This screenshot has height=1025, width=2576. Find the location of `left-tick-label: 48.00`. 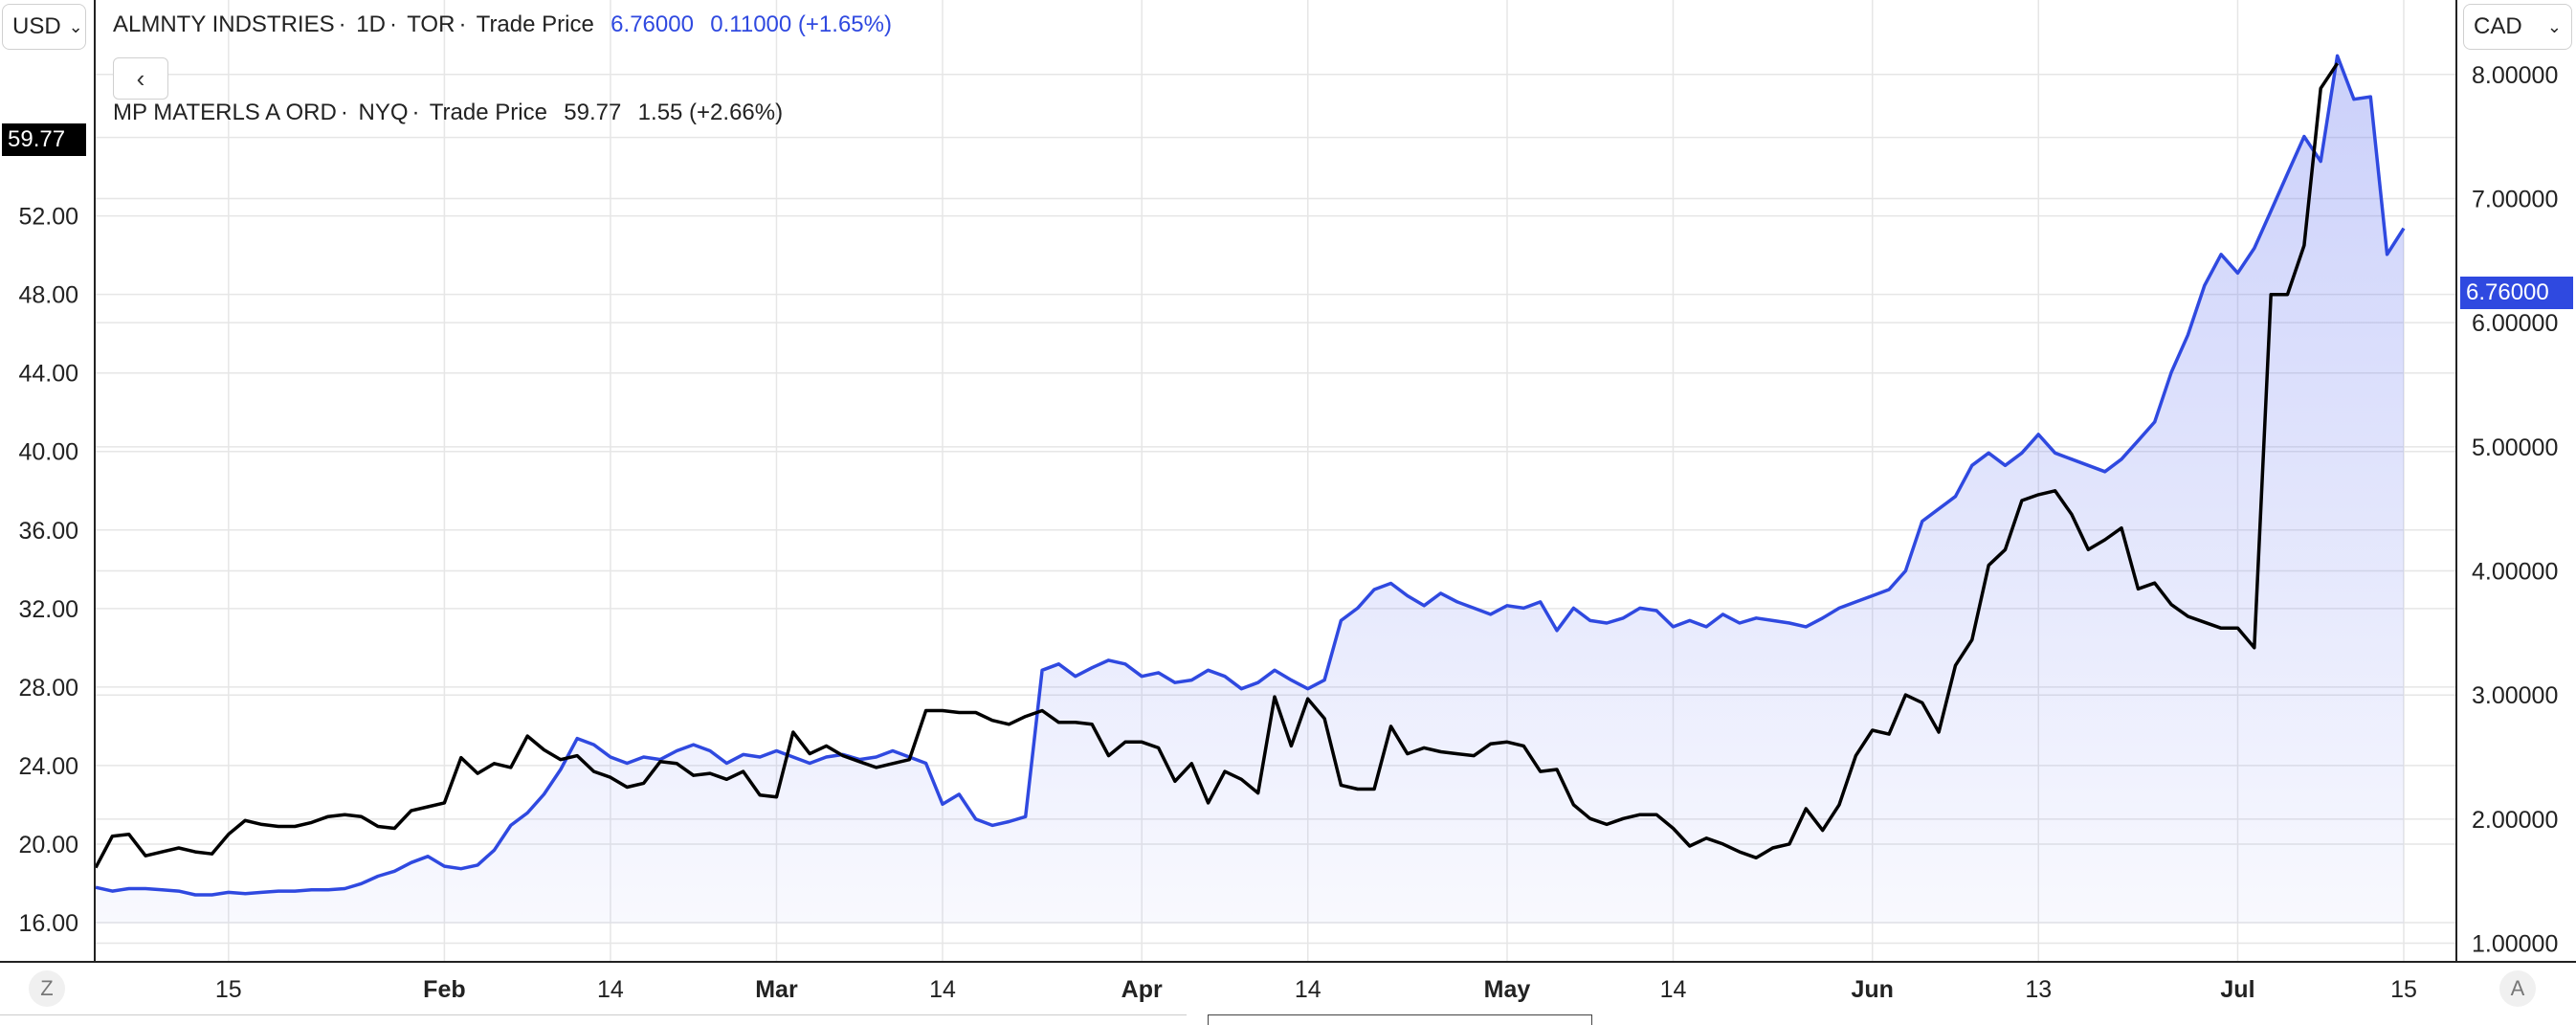

left-tick-label: 48.00 is located at coordinates (48, 295).